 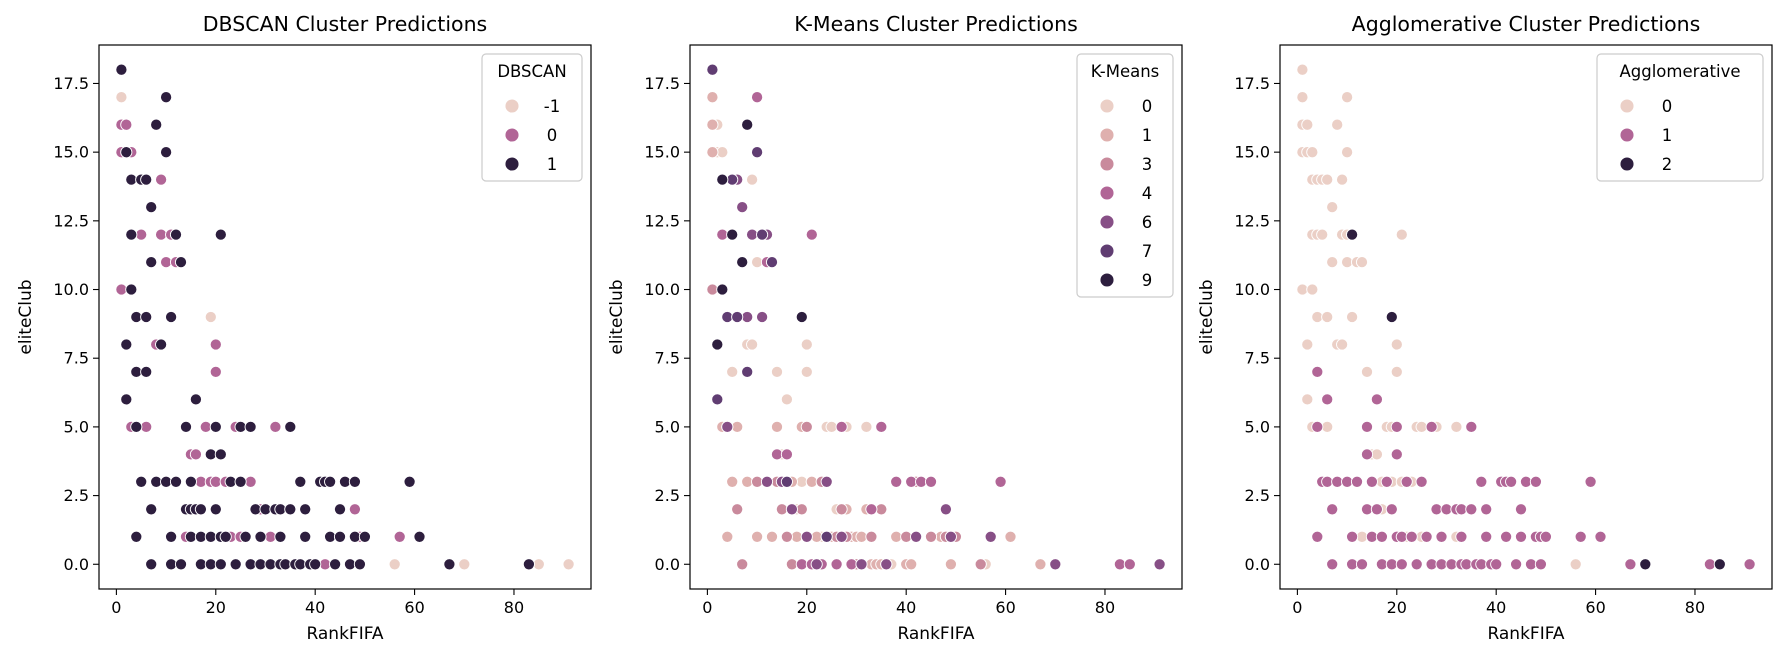 I want to click on y-tick-label: 7.5, so click(x=76, y=358).